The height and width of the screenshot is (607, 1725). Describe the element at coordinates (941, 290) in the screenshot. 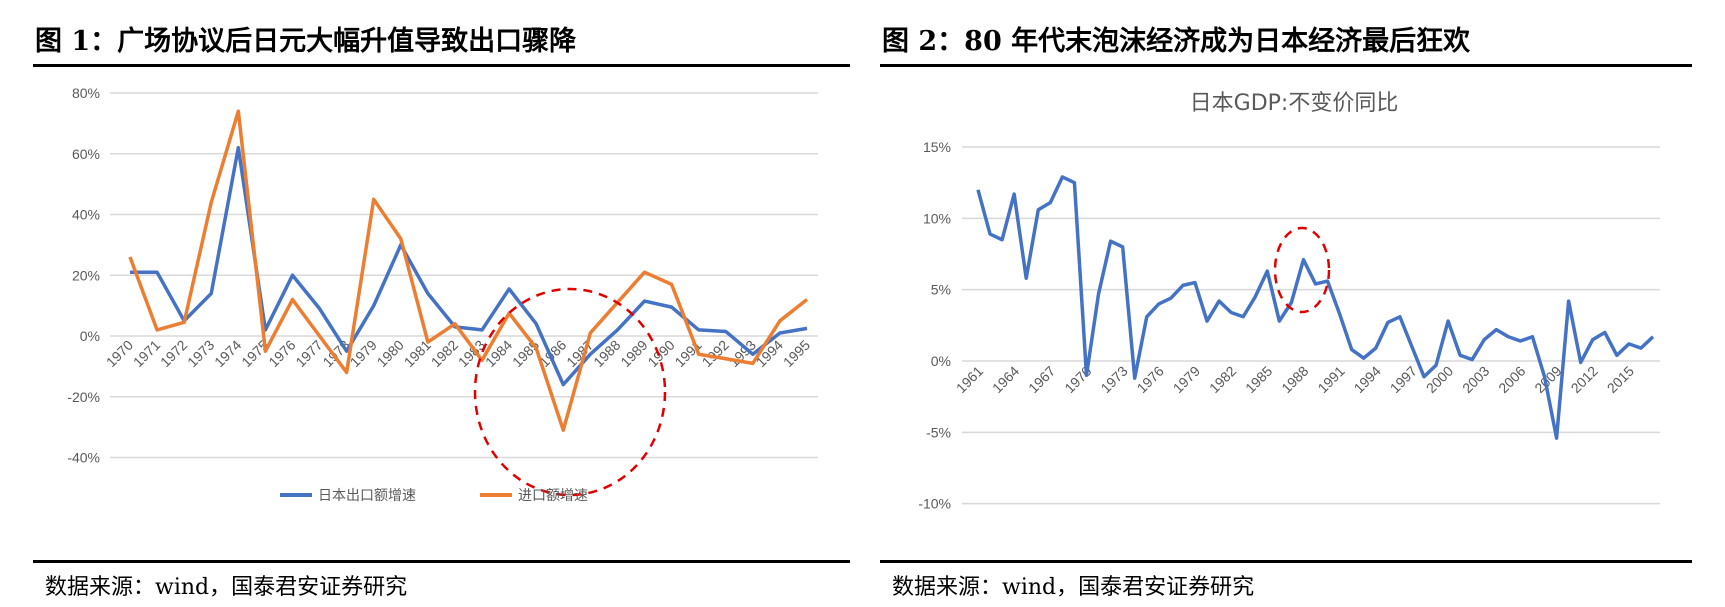

I see `y-tick-label: 5%` at that location.